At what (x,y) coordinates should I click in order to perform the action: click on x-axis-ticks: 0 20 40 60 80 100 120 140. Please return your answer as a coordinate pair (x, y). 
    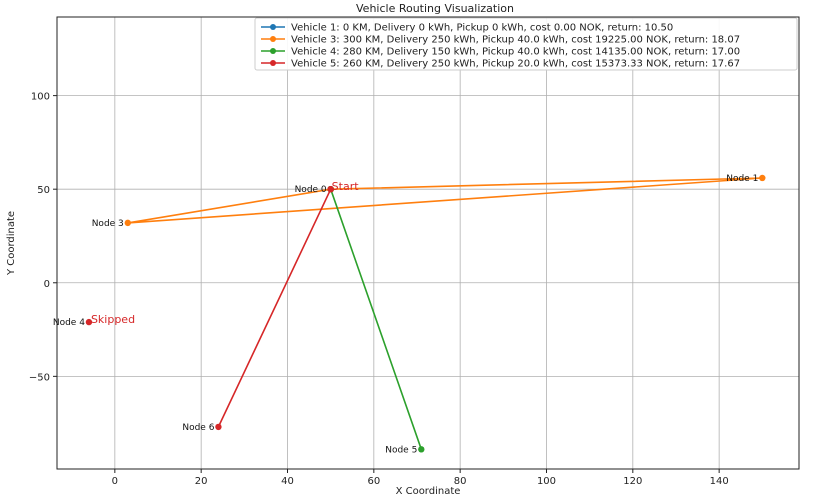
    Looking at the image, I should click on (420, 478).